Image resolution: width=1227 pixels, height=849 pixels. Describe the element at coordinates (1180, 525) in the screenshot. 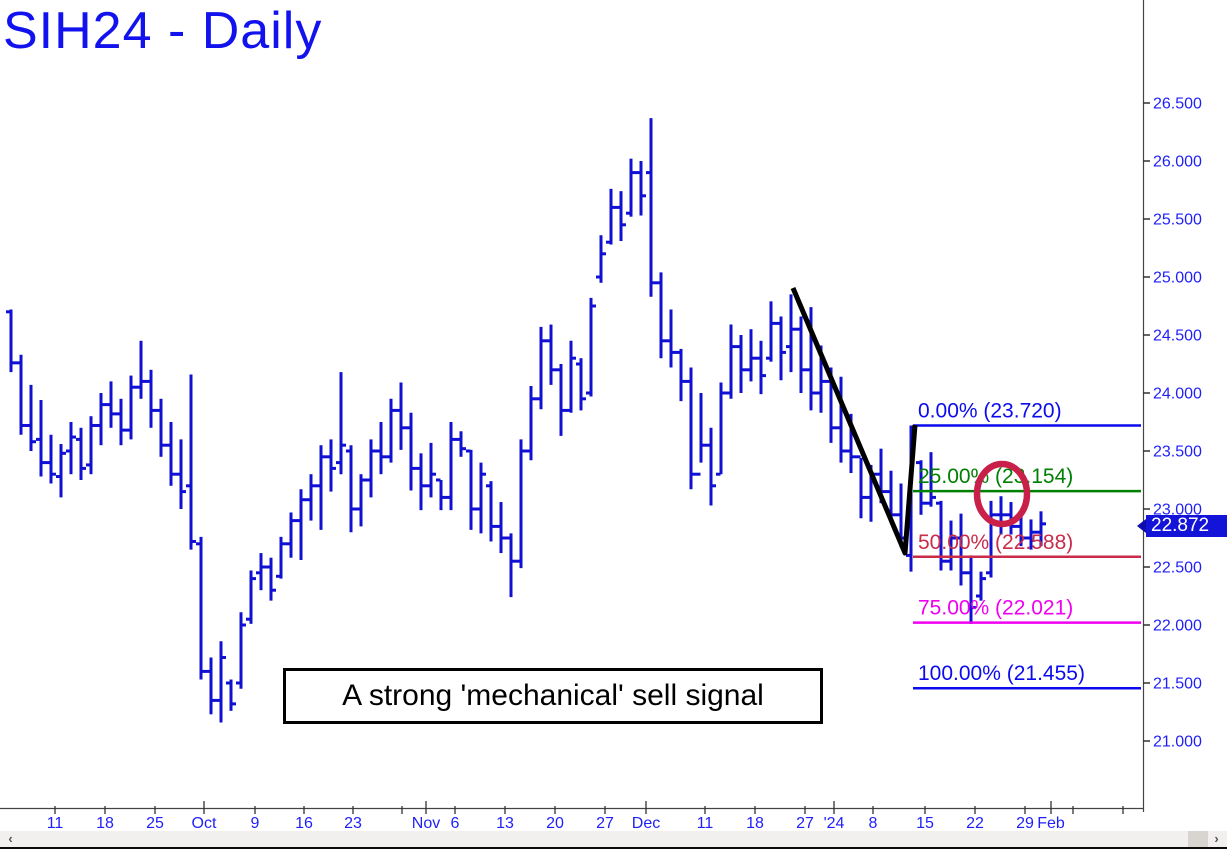

I see `last-price-value: 22.872` at that location.